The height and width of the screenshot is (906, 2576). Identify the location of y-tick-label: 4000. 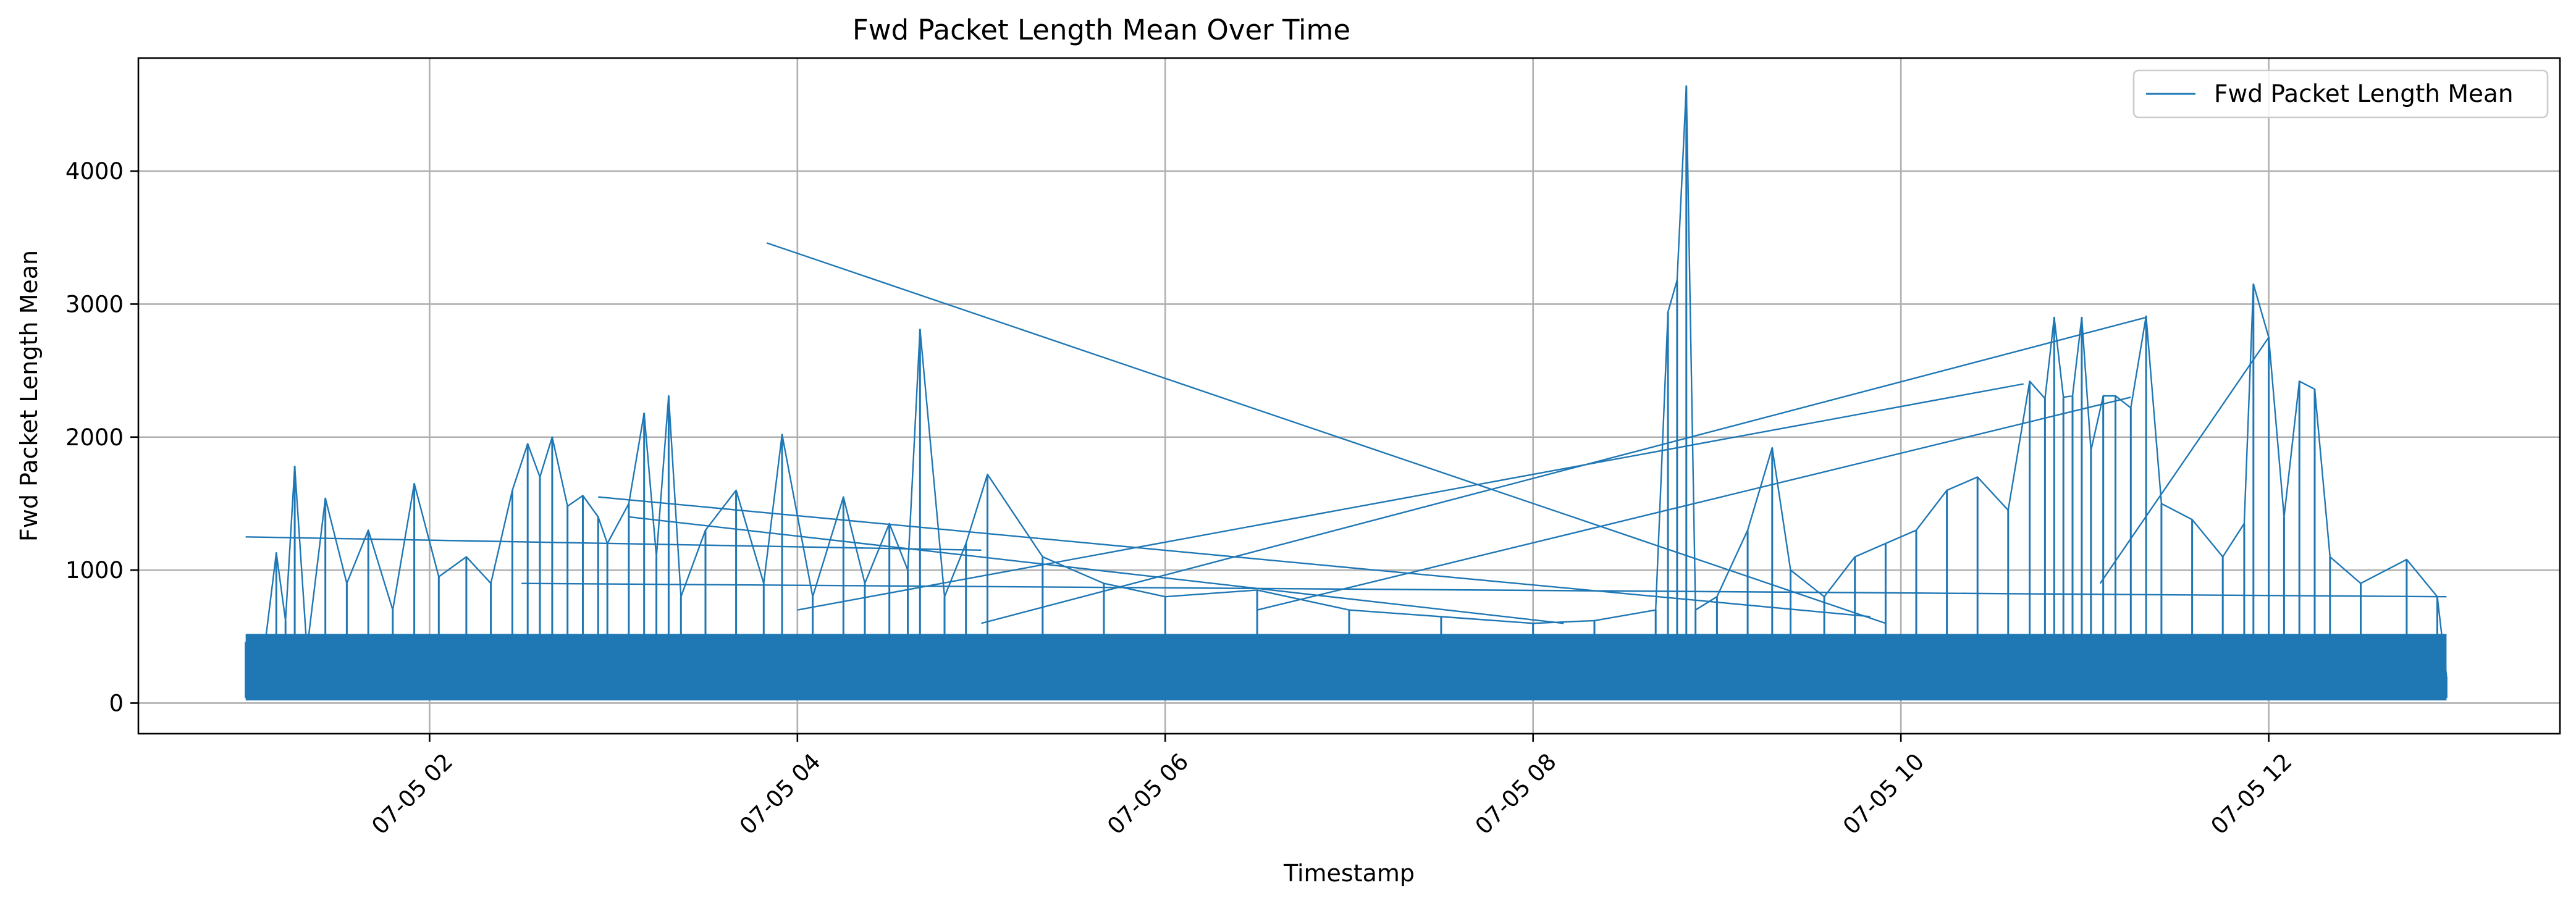
(94, 172).